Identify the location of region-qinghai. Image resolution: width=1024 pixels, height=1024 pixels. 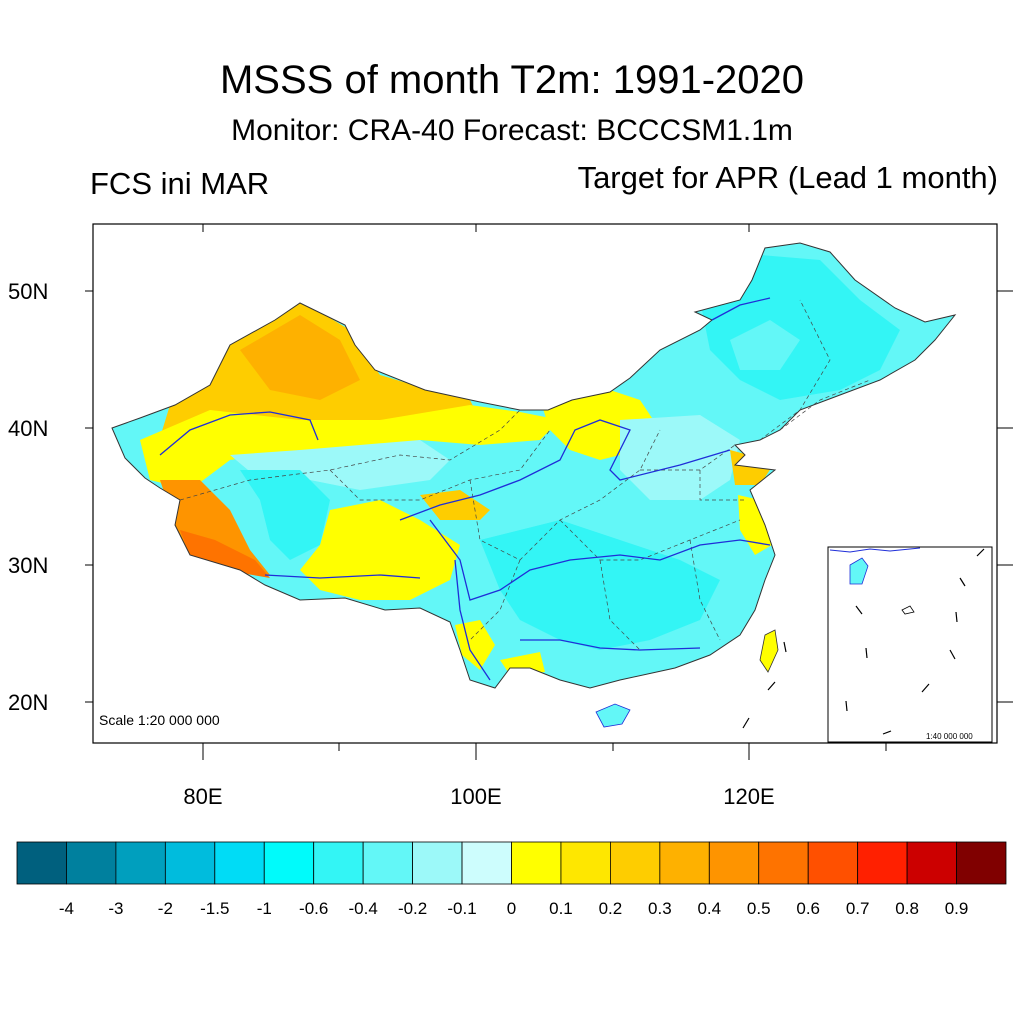
(455, 505).